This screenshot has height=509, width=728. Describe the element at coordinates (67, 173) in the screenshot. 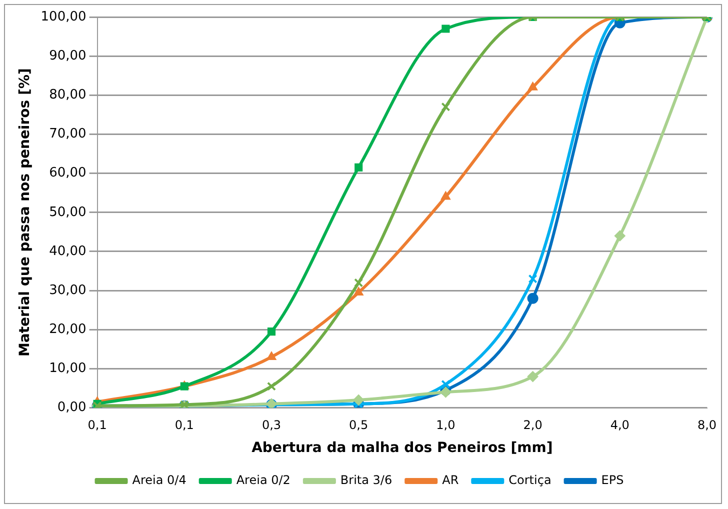

I see `y-tick-label: 60,00` at that location.